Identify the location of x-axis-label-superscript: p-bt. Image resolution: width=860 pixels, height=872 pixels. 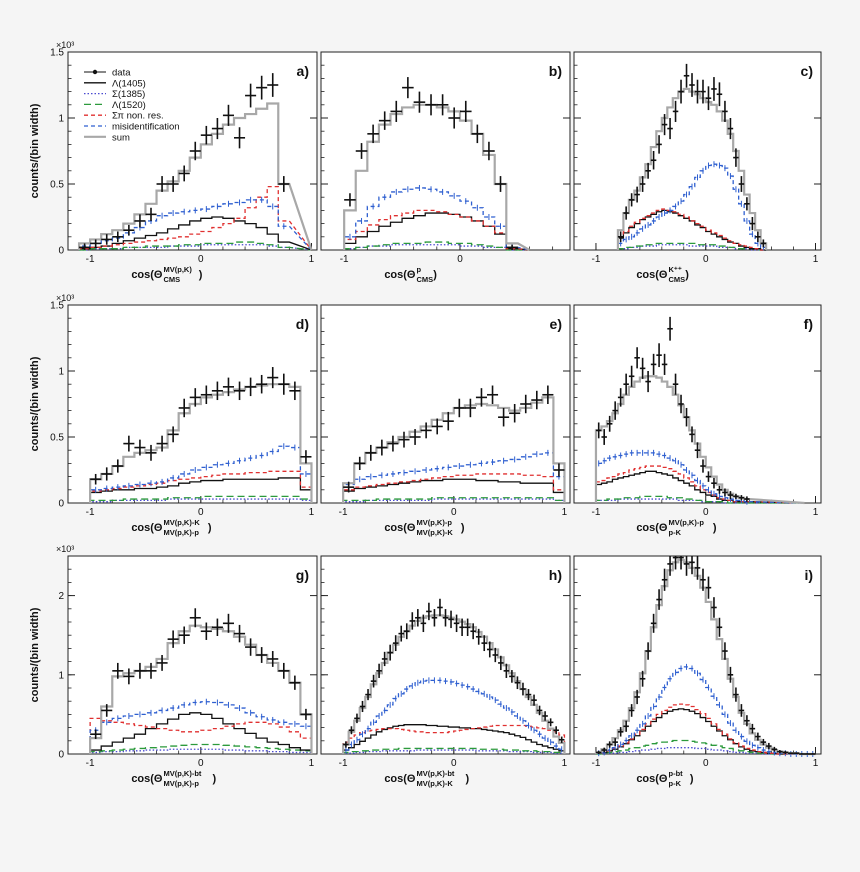
(676, 773).